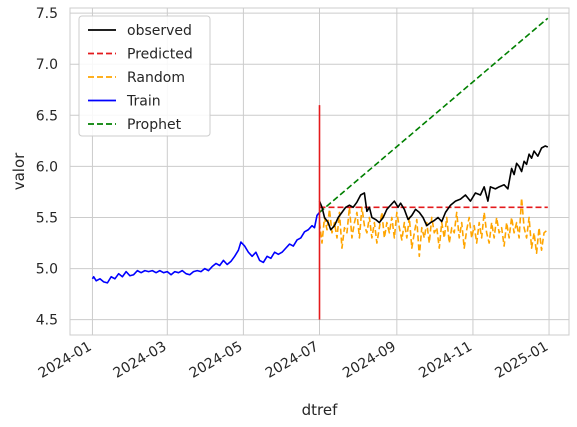  I want to click on legend-label-observed: observed, so click(159, 31).